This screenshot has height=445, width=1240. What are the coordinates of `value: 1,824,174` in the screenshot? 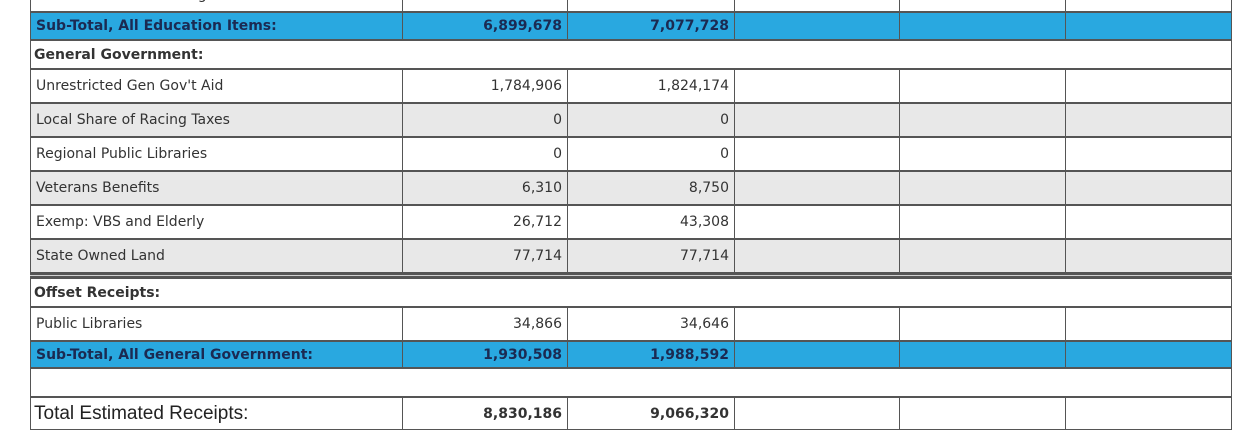 It's located at (651, 86).